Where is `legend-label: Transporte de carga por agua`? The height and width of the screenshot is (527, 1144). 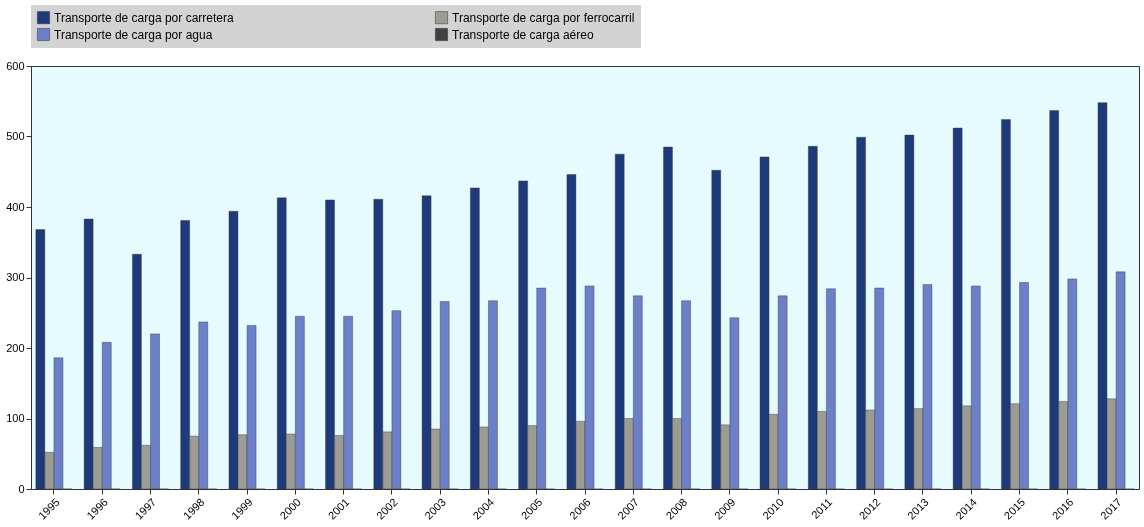
legend-label: Transporte de carga por agua is located at coordinates (133, 34).